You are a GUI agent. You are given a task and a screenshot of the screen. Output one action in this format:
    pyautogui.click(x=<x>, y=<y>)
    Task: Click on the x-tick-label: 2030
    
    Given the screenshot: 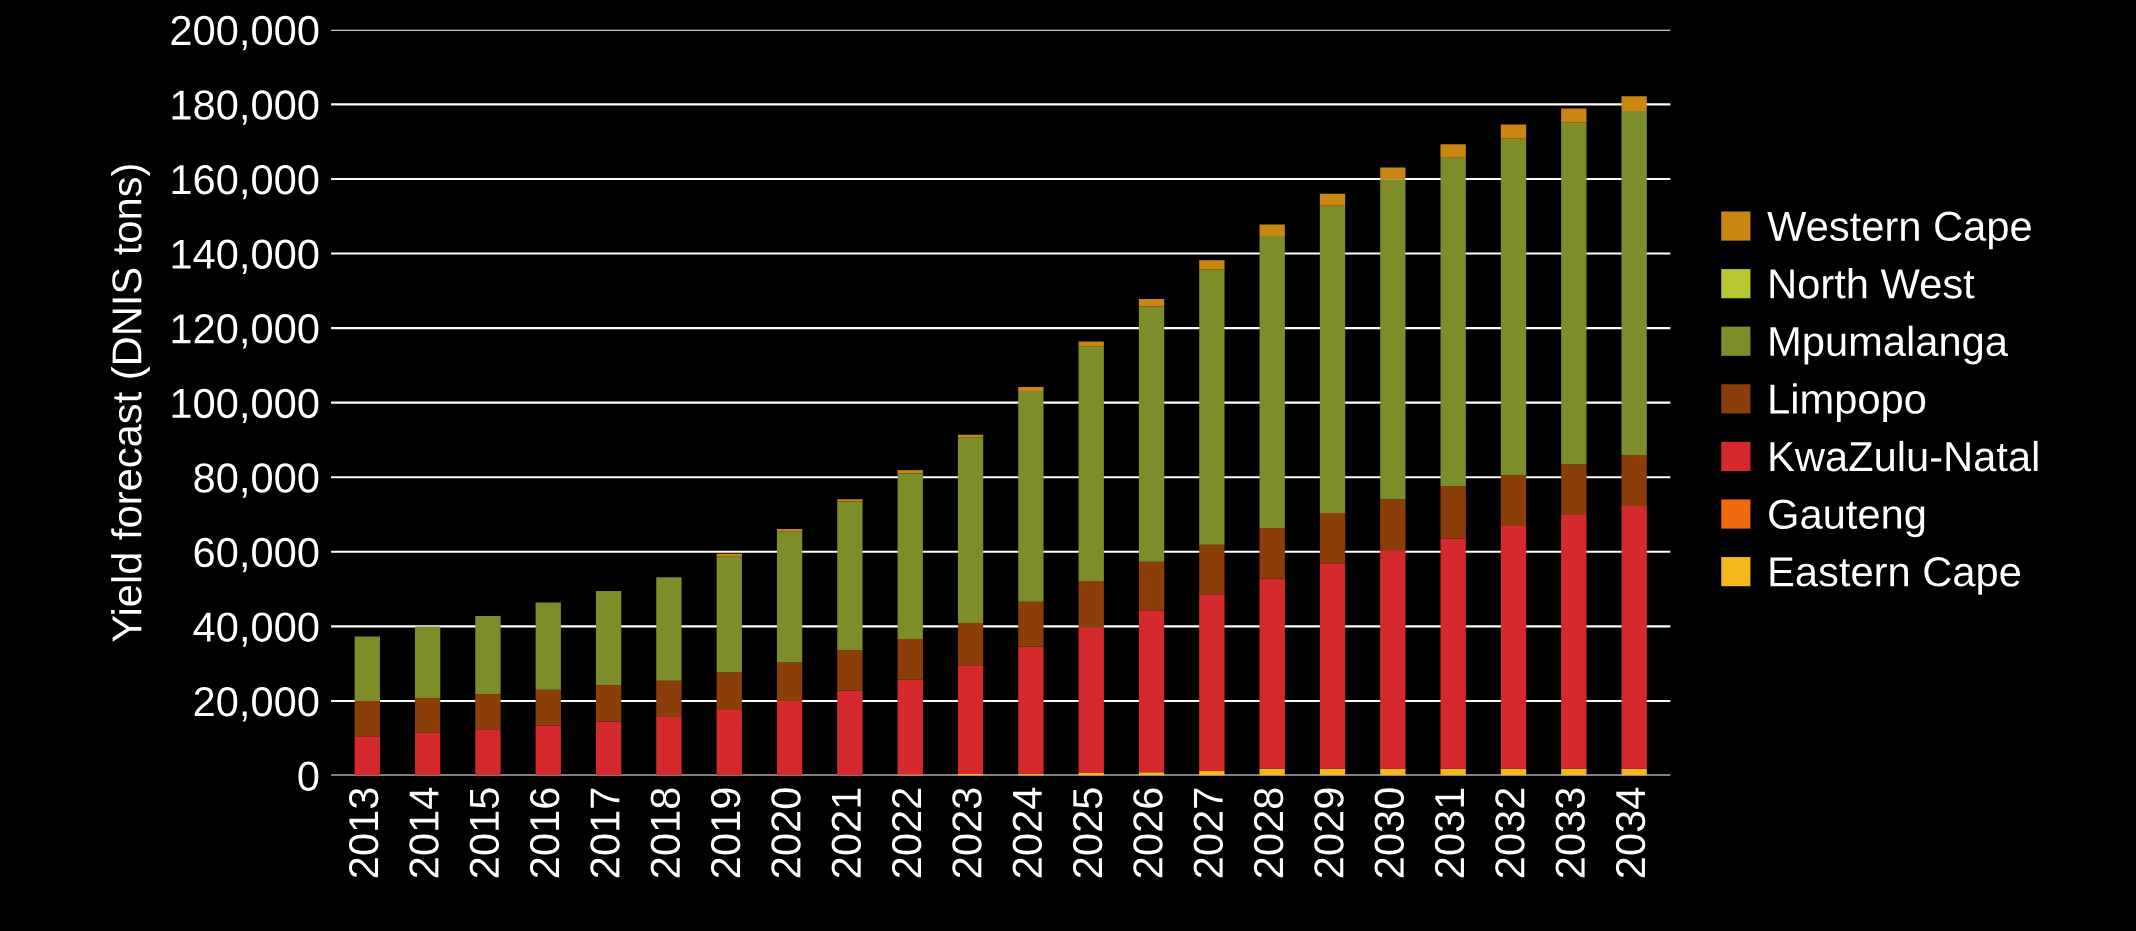 What is the action you would take?
    pyautogui.click(x=1389, y=833)
    